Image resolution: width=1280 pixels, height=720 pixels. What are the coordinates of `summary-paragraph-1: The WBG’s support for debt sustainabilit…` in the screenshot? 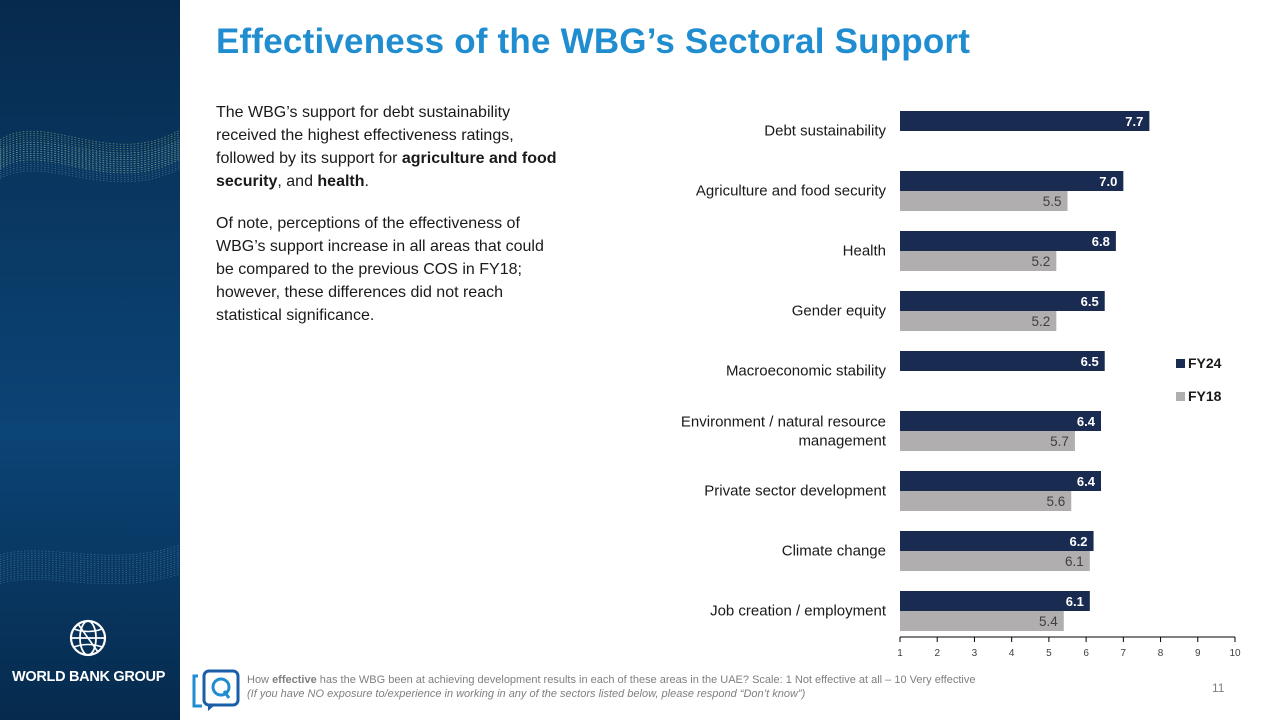 It's located at (388, 147).